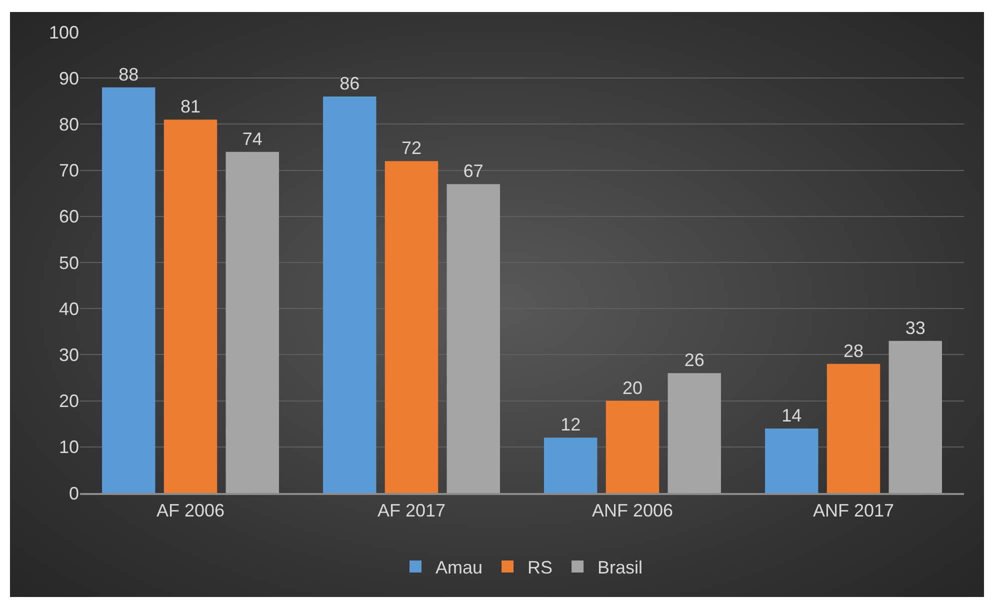 This screenshot has width=994, height=601. Describe the element at coordinates (190, 106) in the screenshot. I see `data-label: 81` at that location.